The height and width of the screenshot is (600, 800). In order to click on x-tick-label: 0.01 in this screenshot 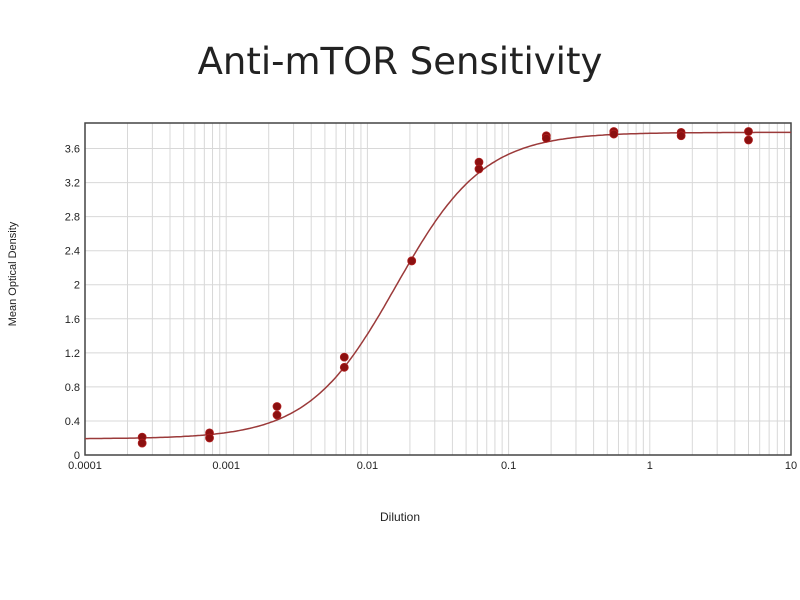, I will do `click(367, 466)`.